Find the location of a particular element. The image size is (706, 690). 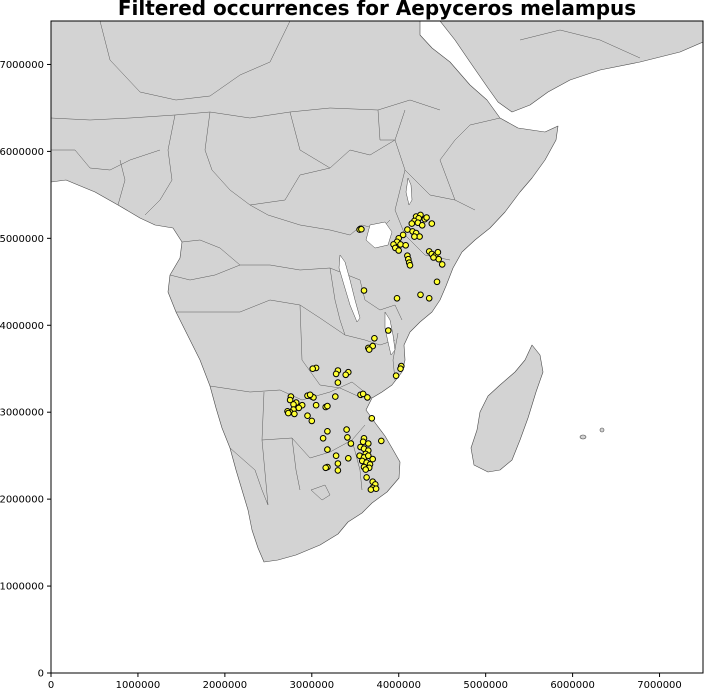

y-tick-label: 3000000 is located at coordinates (22, 413).